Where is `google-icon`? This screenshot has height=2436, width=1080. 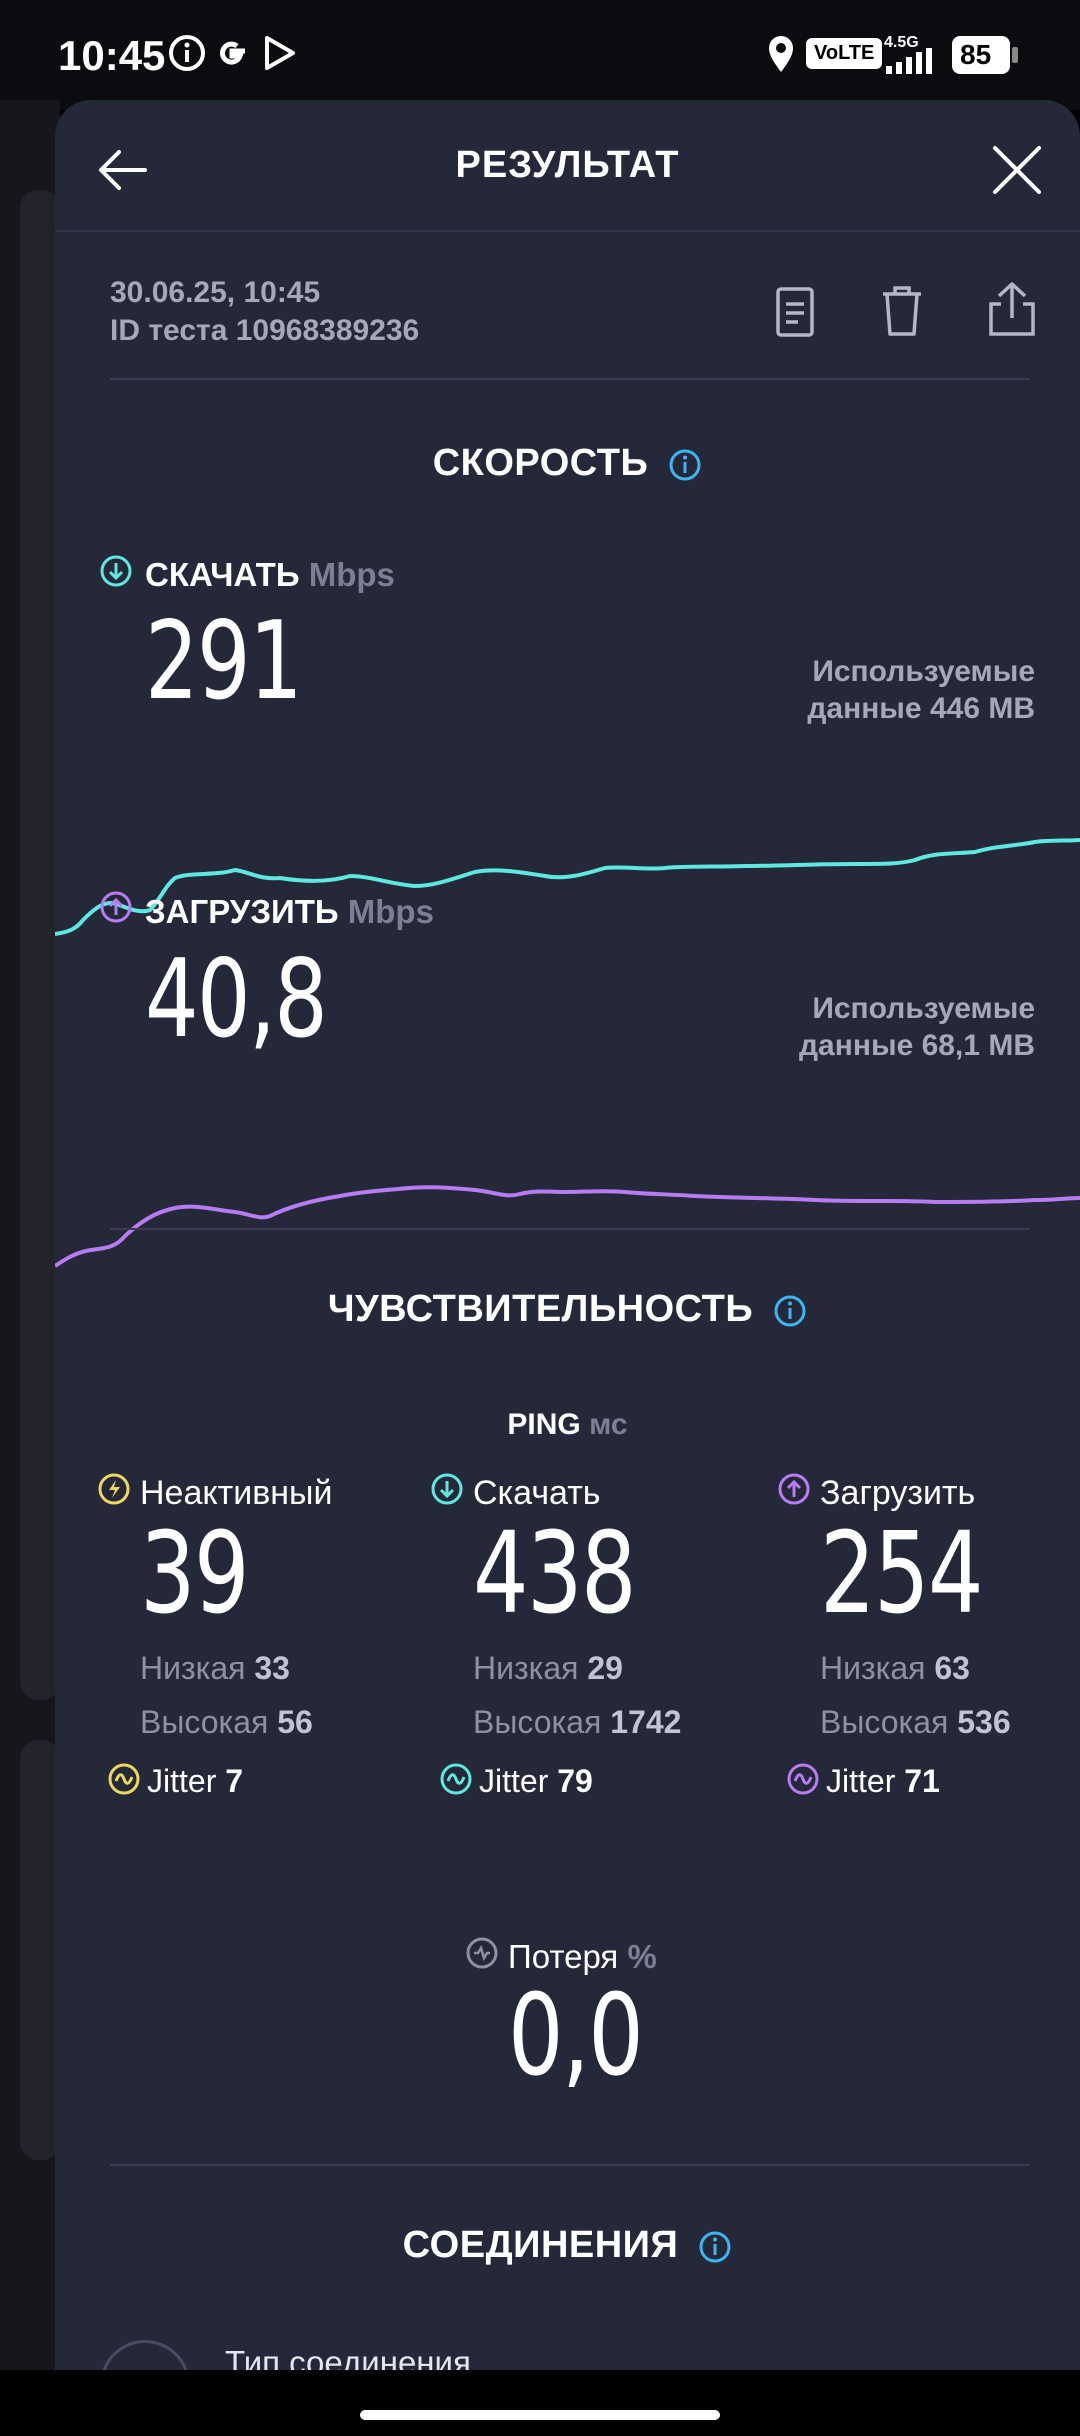
google-icon is located at coordinates (232, 53).